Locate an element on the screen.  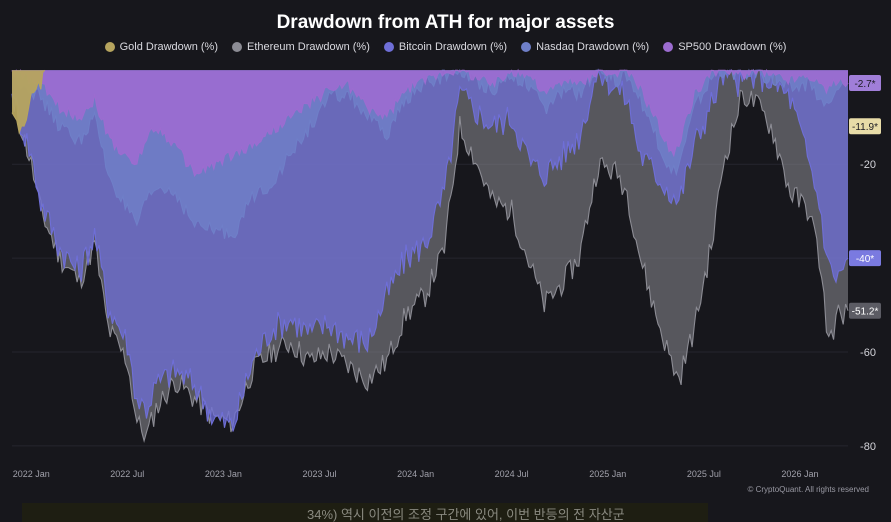
y-tick-label: -60 is located at coordinates (868, 353).